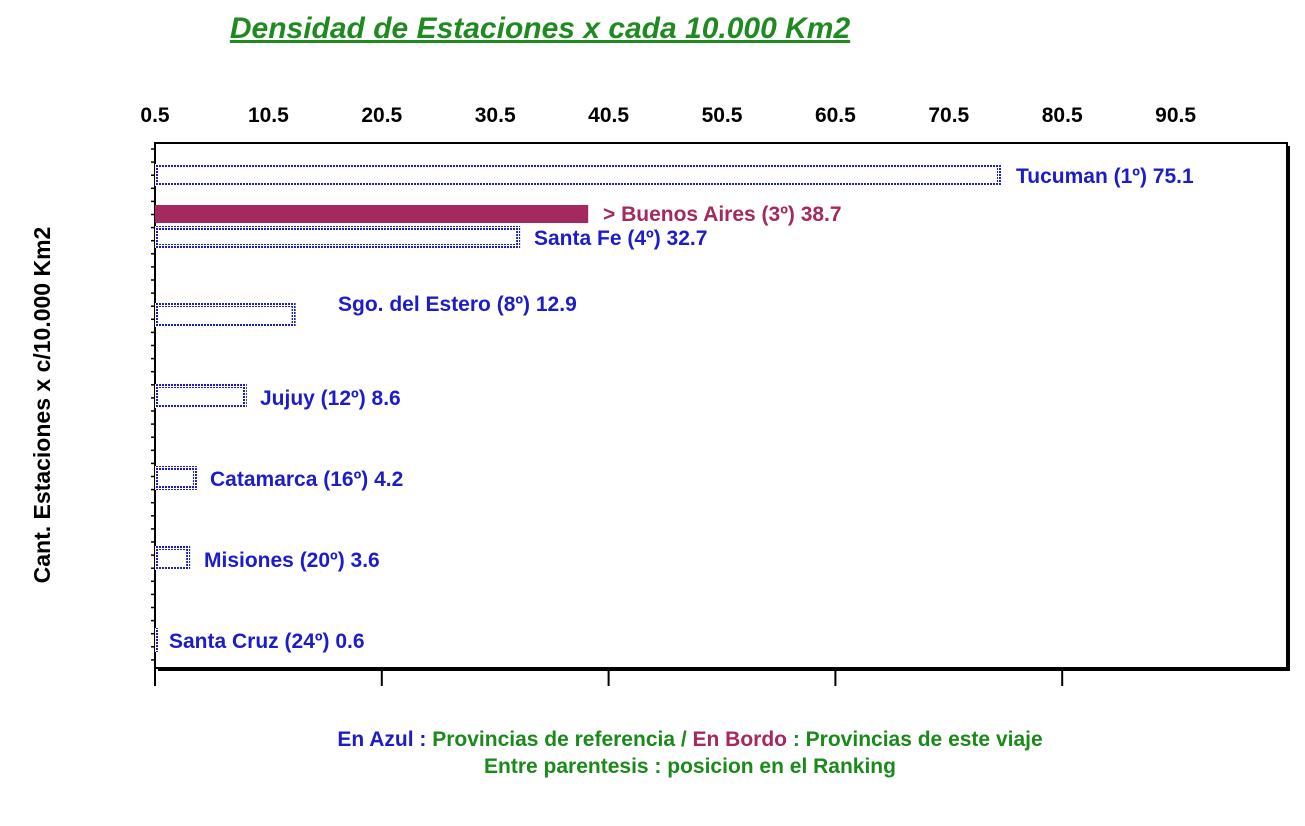  What do you see at coordinates (155, 115) in the screenshot?
I see `x-tick-label: 0.5` at bounding box center [155, 115].